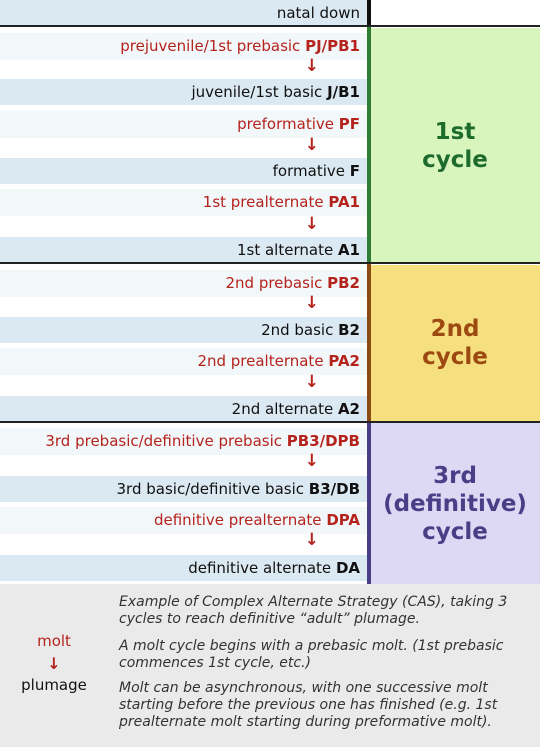 This screenshot has width=540, height=747. I want to click on plumage-row-natal-down: natal down, so click(183, 13).